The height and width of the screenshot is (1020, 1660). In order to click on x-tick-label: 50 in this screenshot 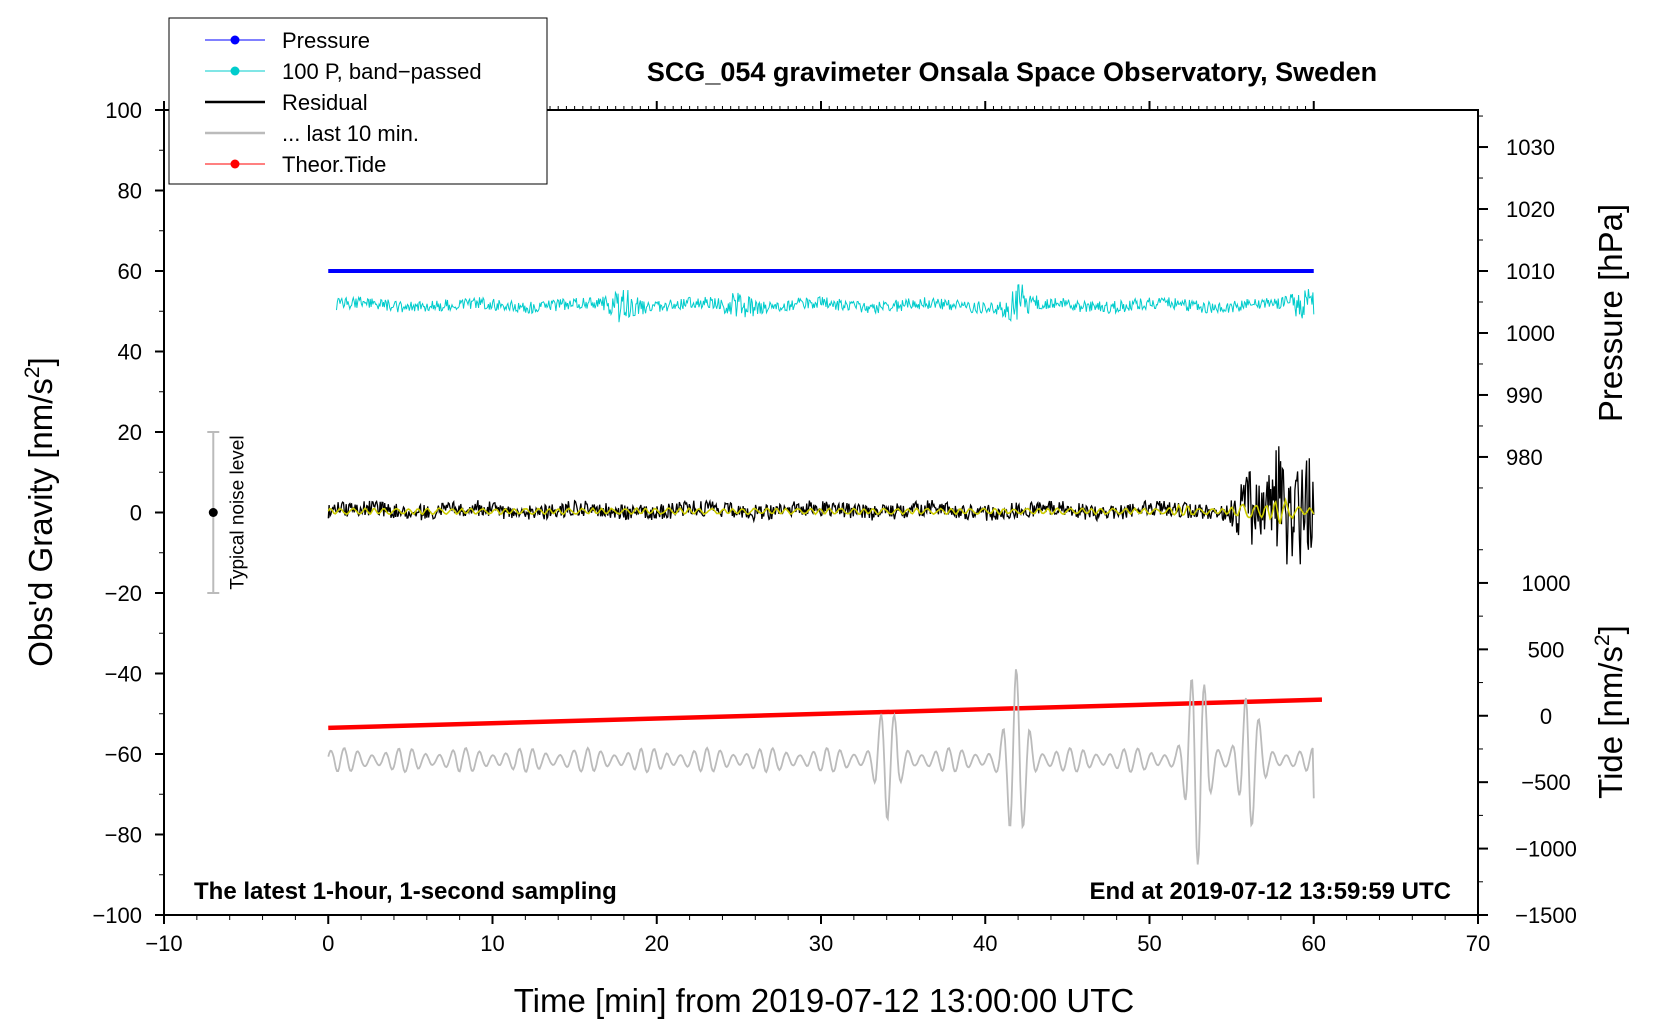, I will do `click(1149, 943)`.